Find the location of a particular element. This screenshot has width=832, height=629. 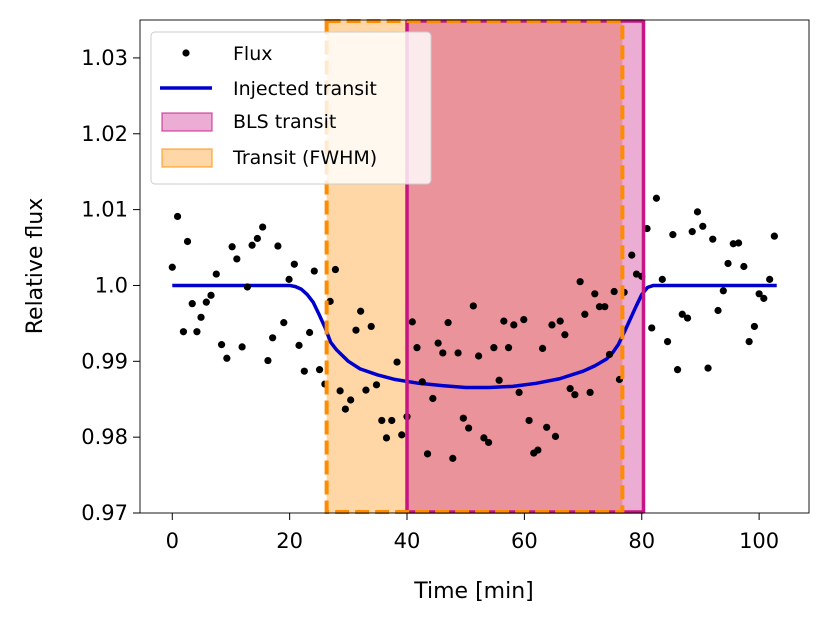

y-axis-ticks: 0.97 0.98 0.99 1.0 1.01 1.02 1.03 is located at coordinates (110, 285).